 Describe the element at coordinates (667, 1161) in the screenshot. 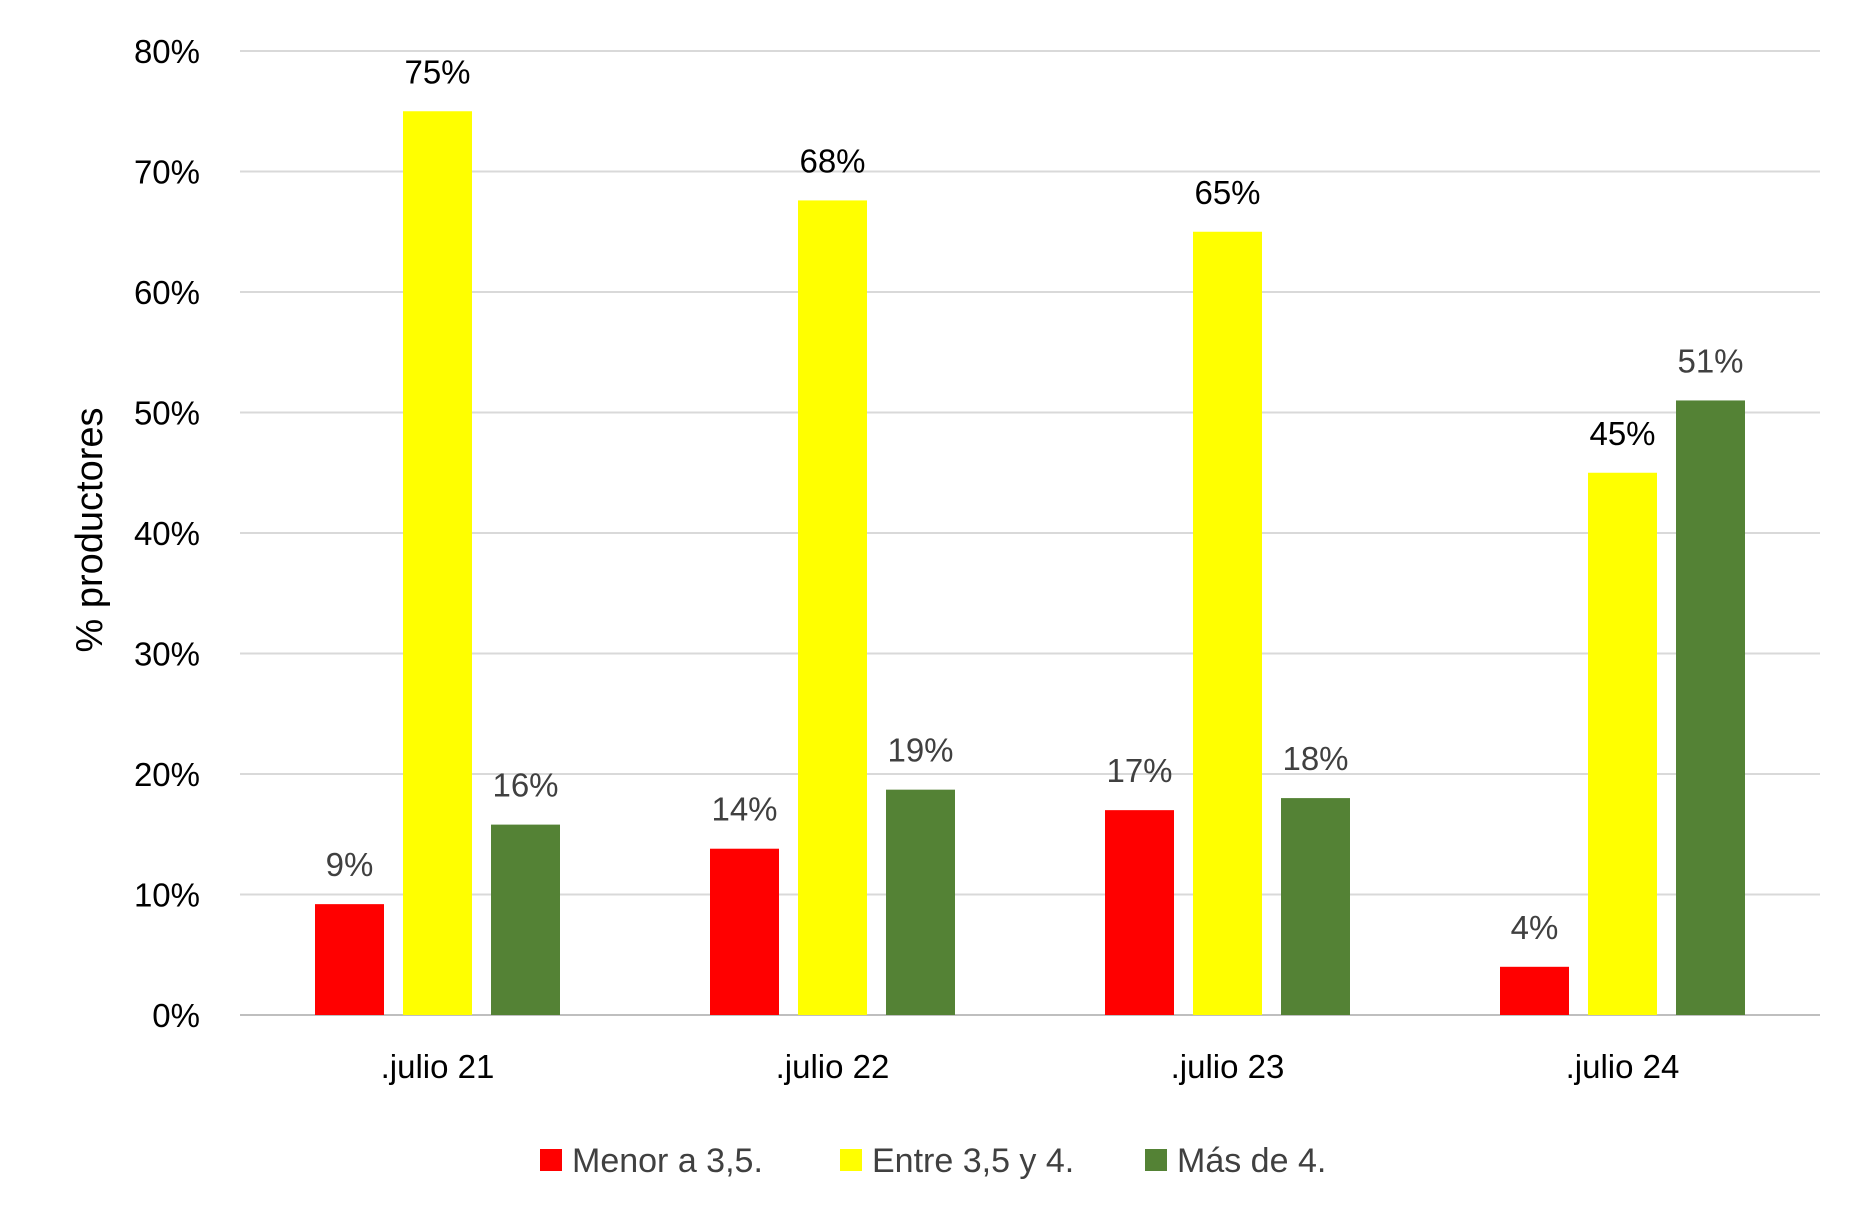

I see `legend-label: Menor a 3,5.` at that location.